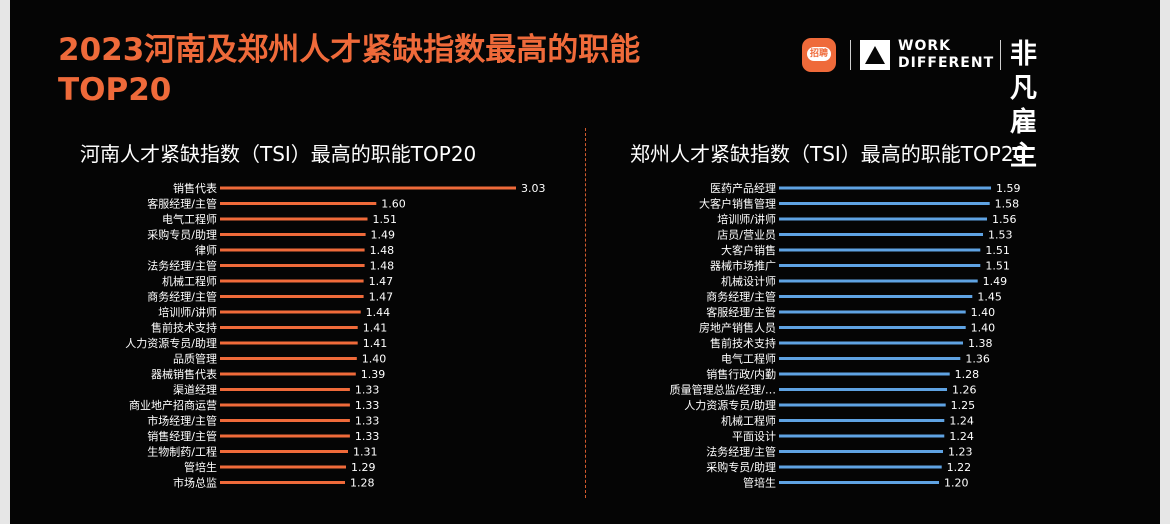 The width and height of the screenshot is (1170, 524). I want to click on henan-category-label: 生物制药/工程, so click(182, 452).